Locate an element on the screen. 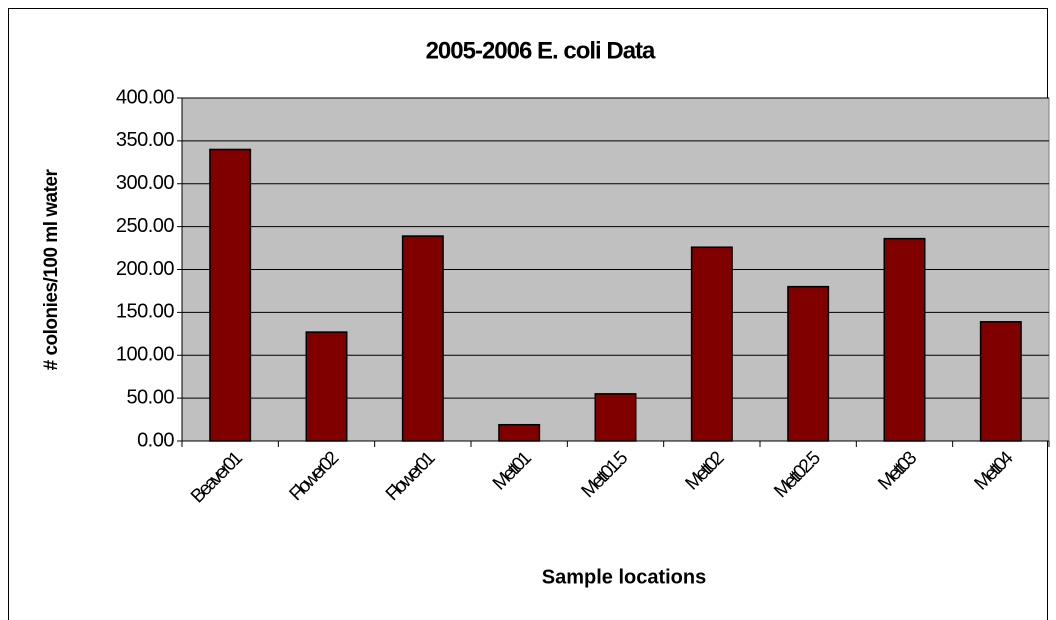 The height and width of the screenshot is (620, 1056). chart-title: 2005-2006 E. coli Data is located at coordinates (541, 50).